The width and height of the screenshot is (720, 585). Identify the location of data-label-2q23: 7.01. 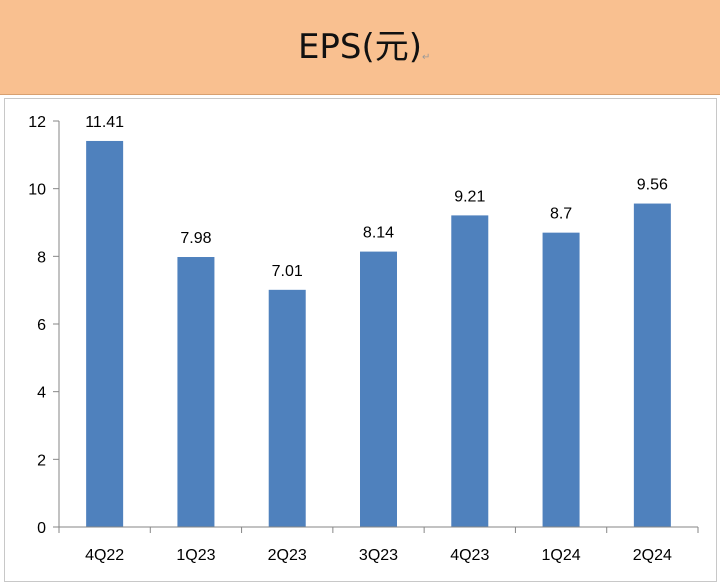
(287, 271).